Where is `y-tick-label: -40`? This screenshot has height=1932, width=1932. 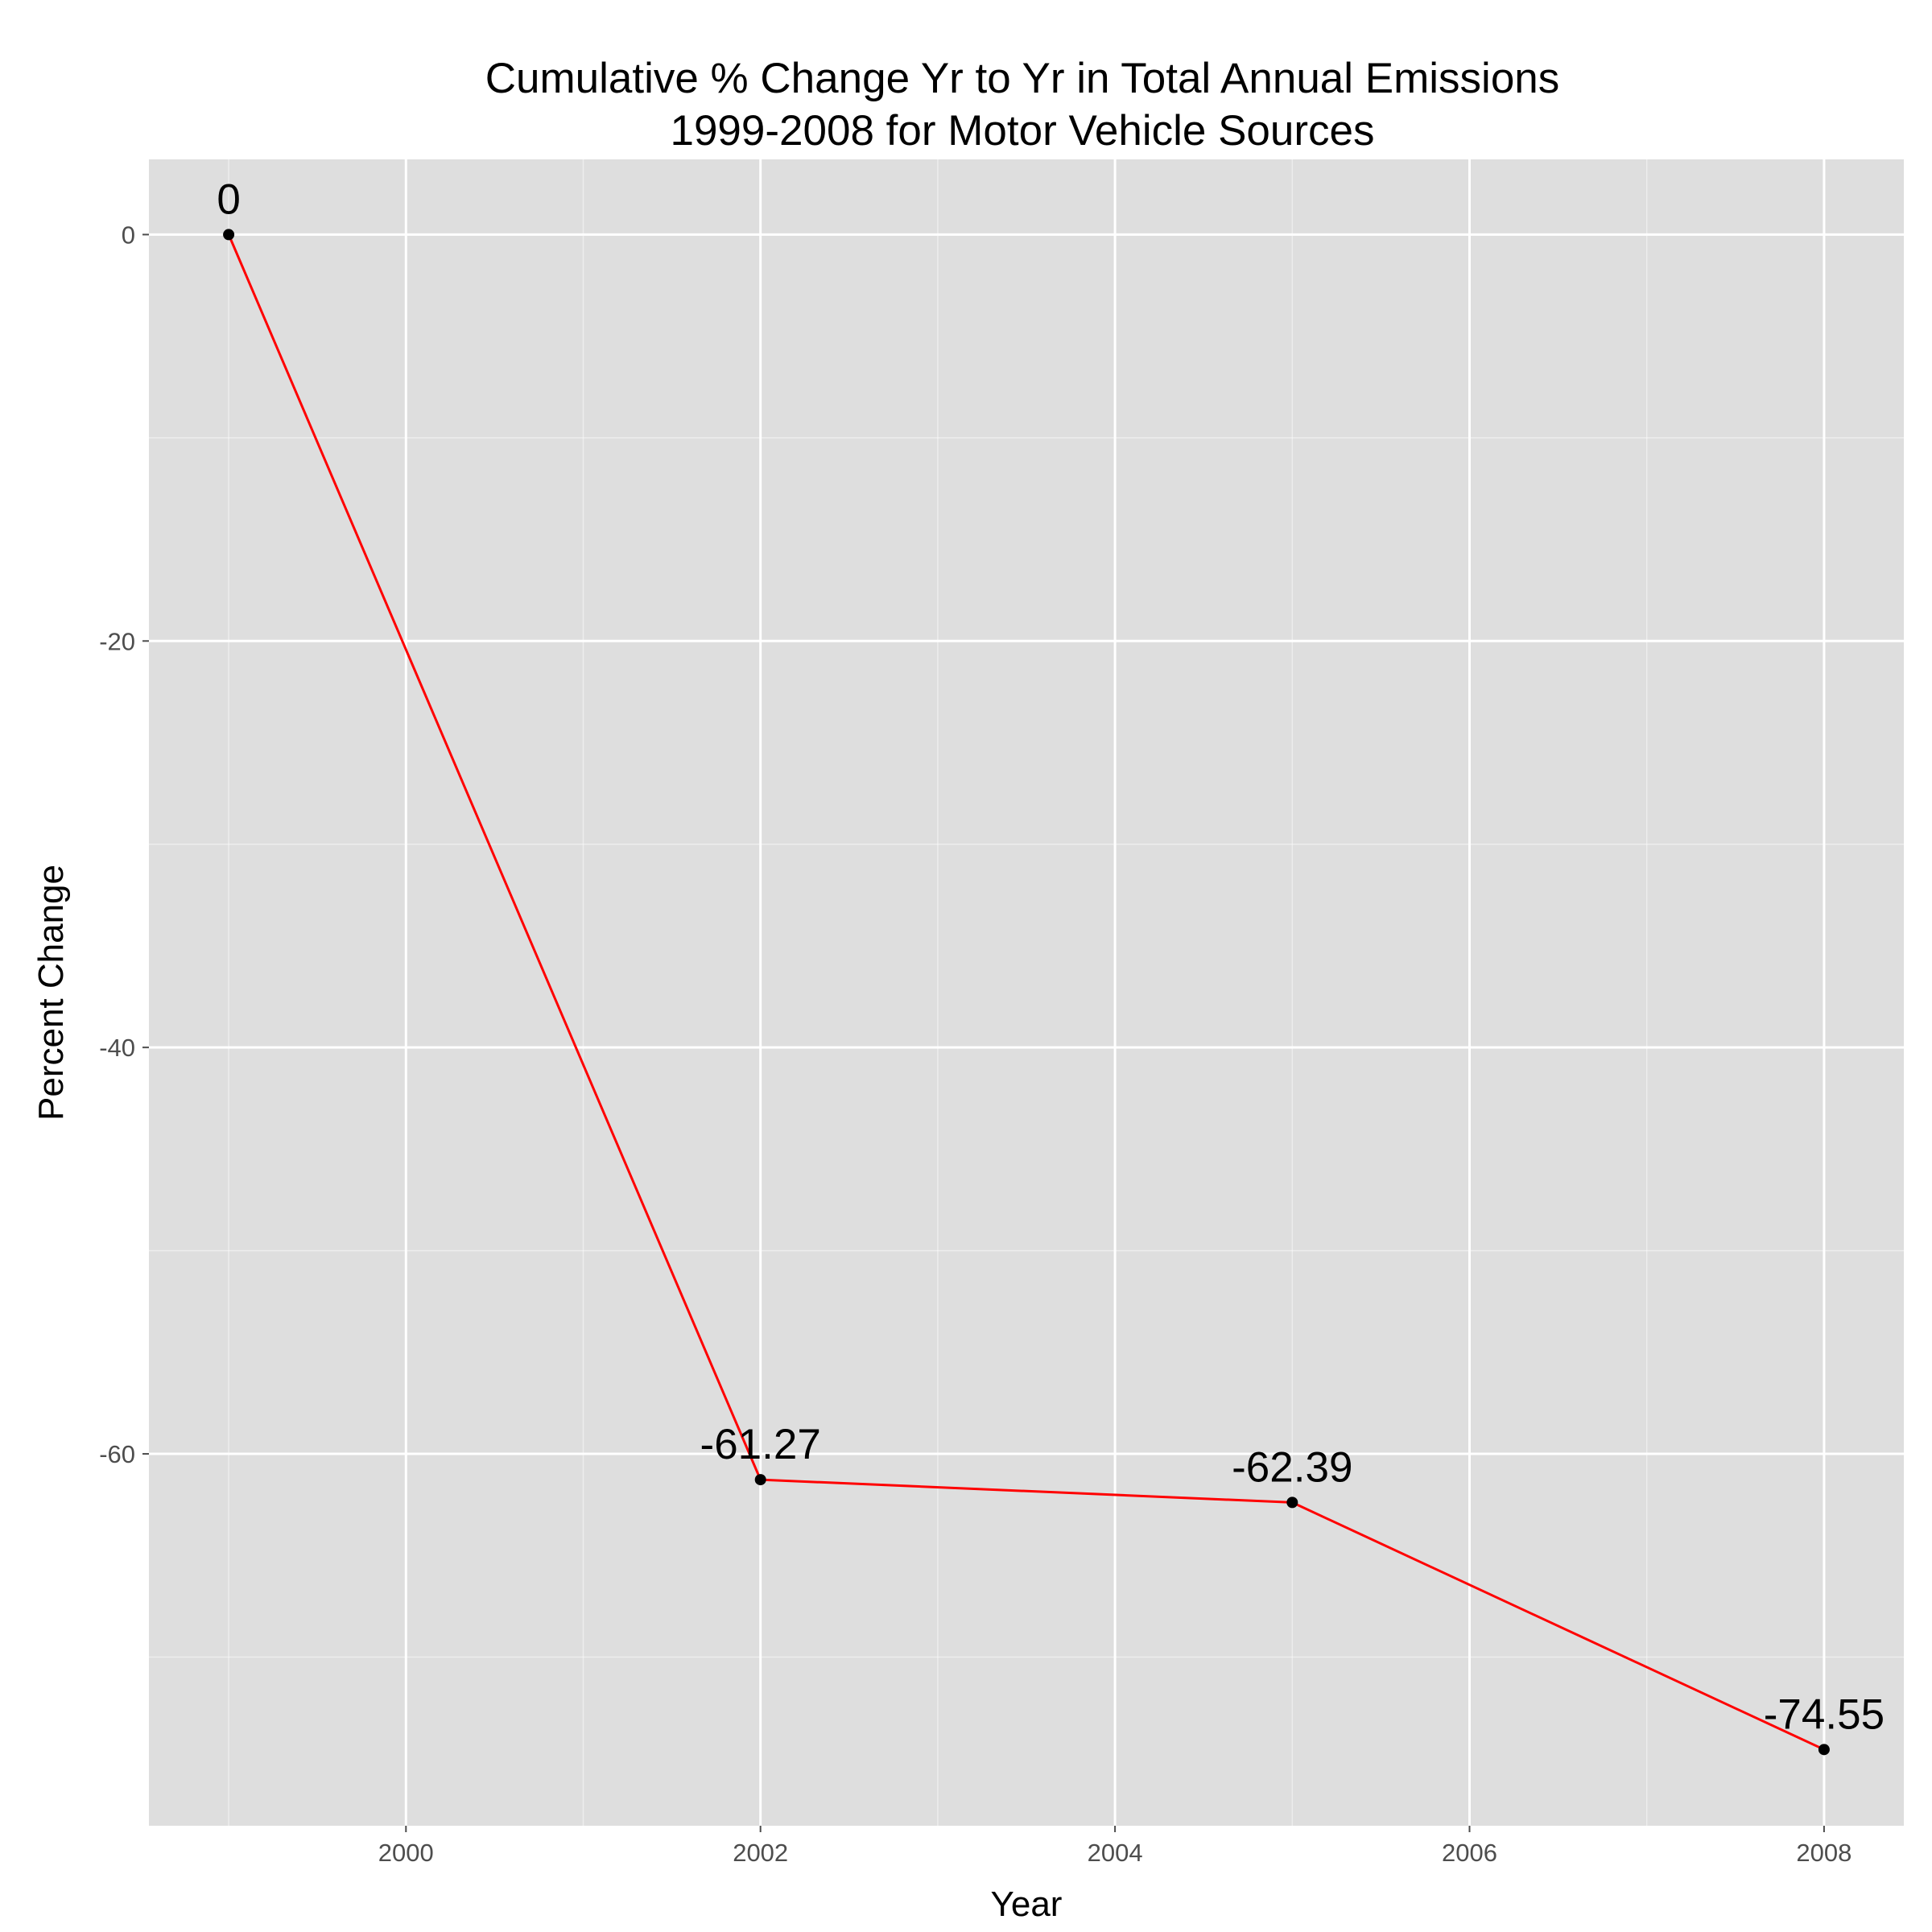
y-tick-label: -40 is located at coordinates (117, 1048).